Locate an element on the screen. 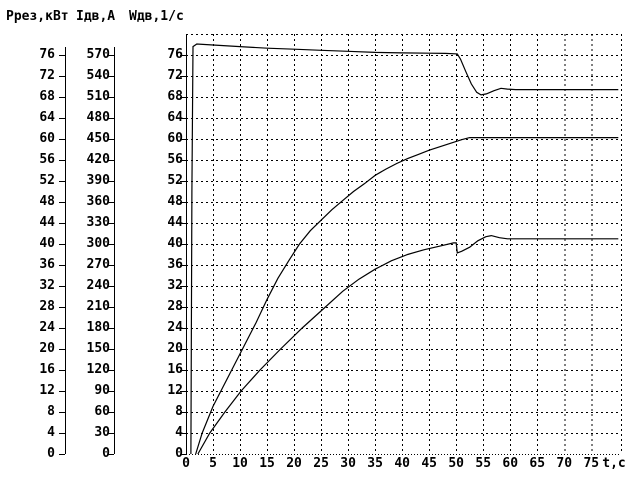  y-tick-label: 300 is located at coordinates (98, 243).